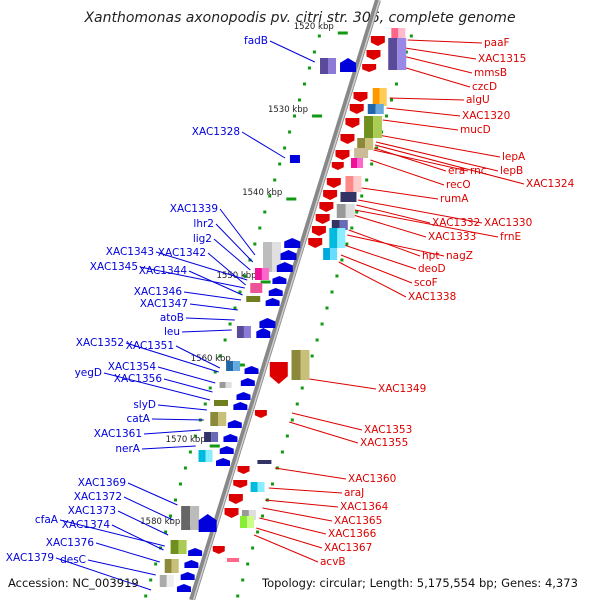  Describe the element at coordinates (144, 405) in the screenshot. I see `gene-label: slyD` at that location.